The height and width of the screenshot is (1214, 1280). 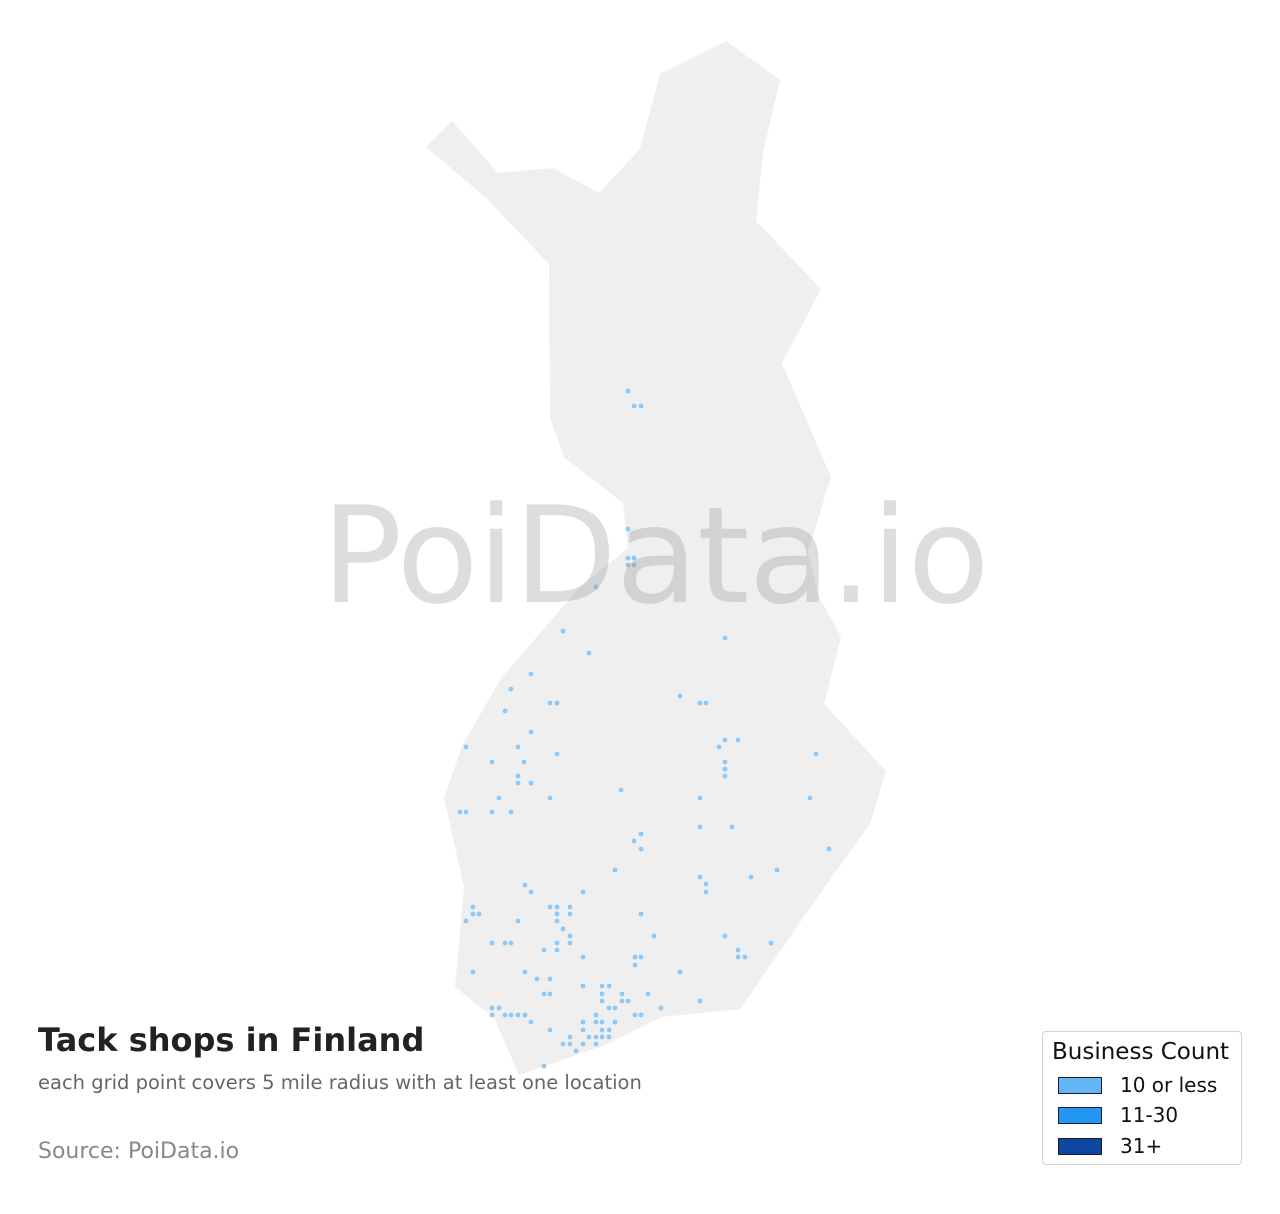 I want to click on legend: Business Count 10 or less 11-30 31+, so click(x=1142, y=1098).